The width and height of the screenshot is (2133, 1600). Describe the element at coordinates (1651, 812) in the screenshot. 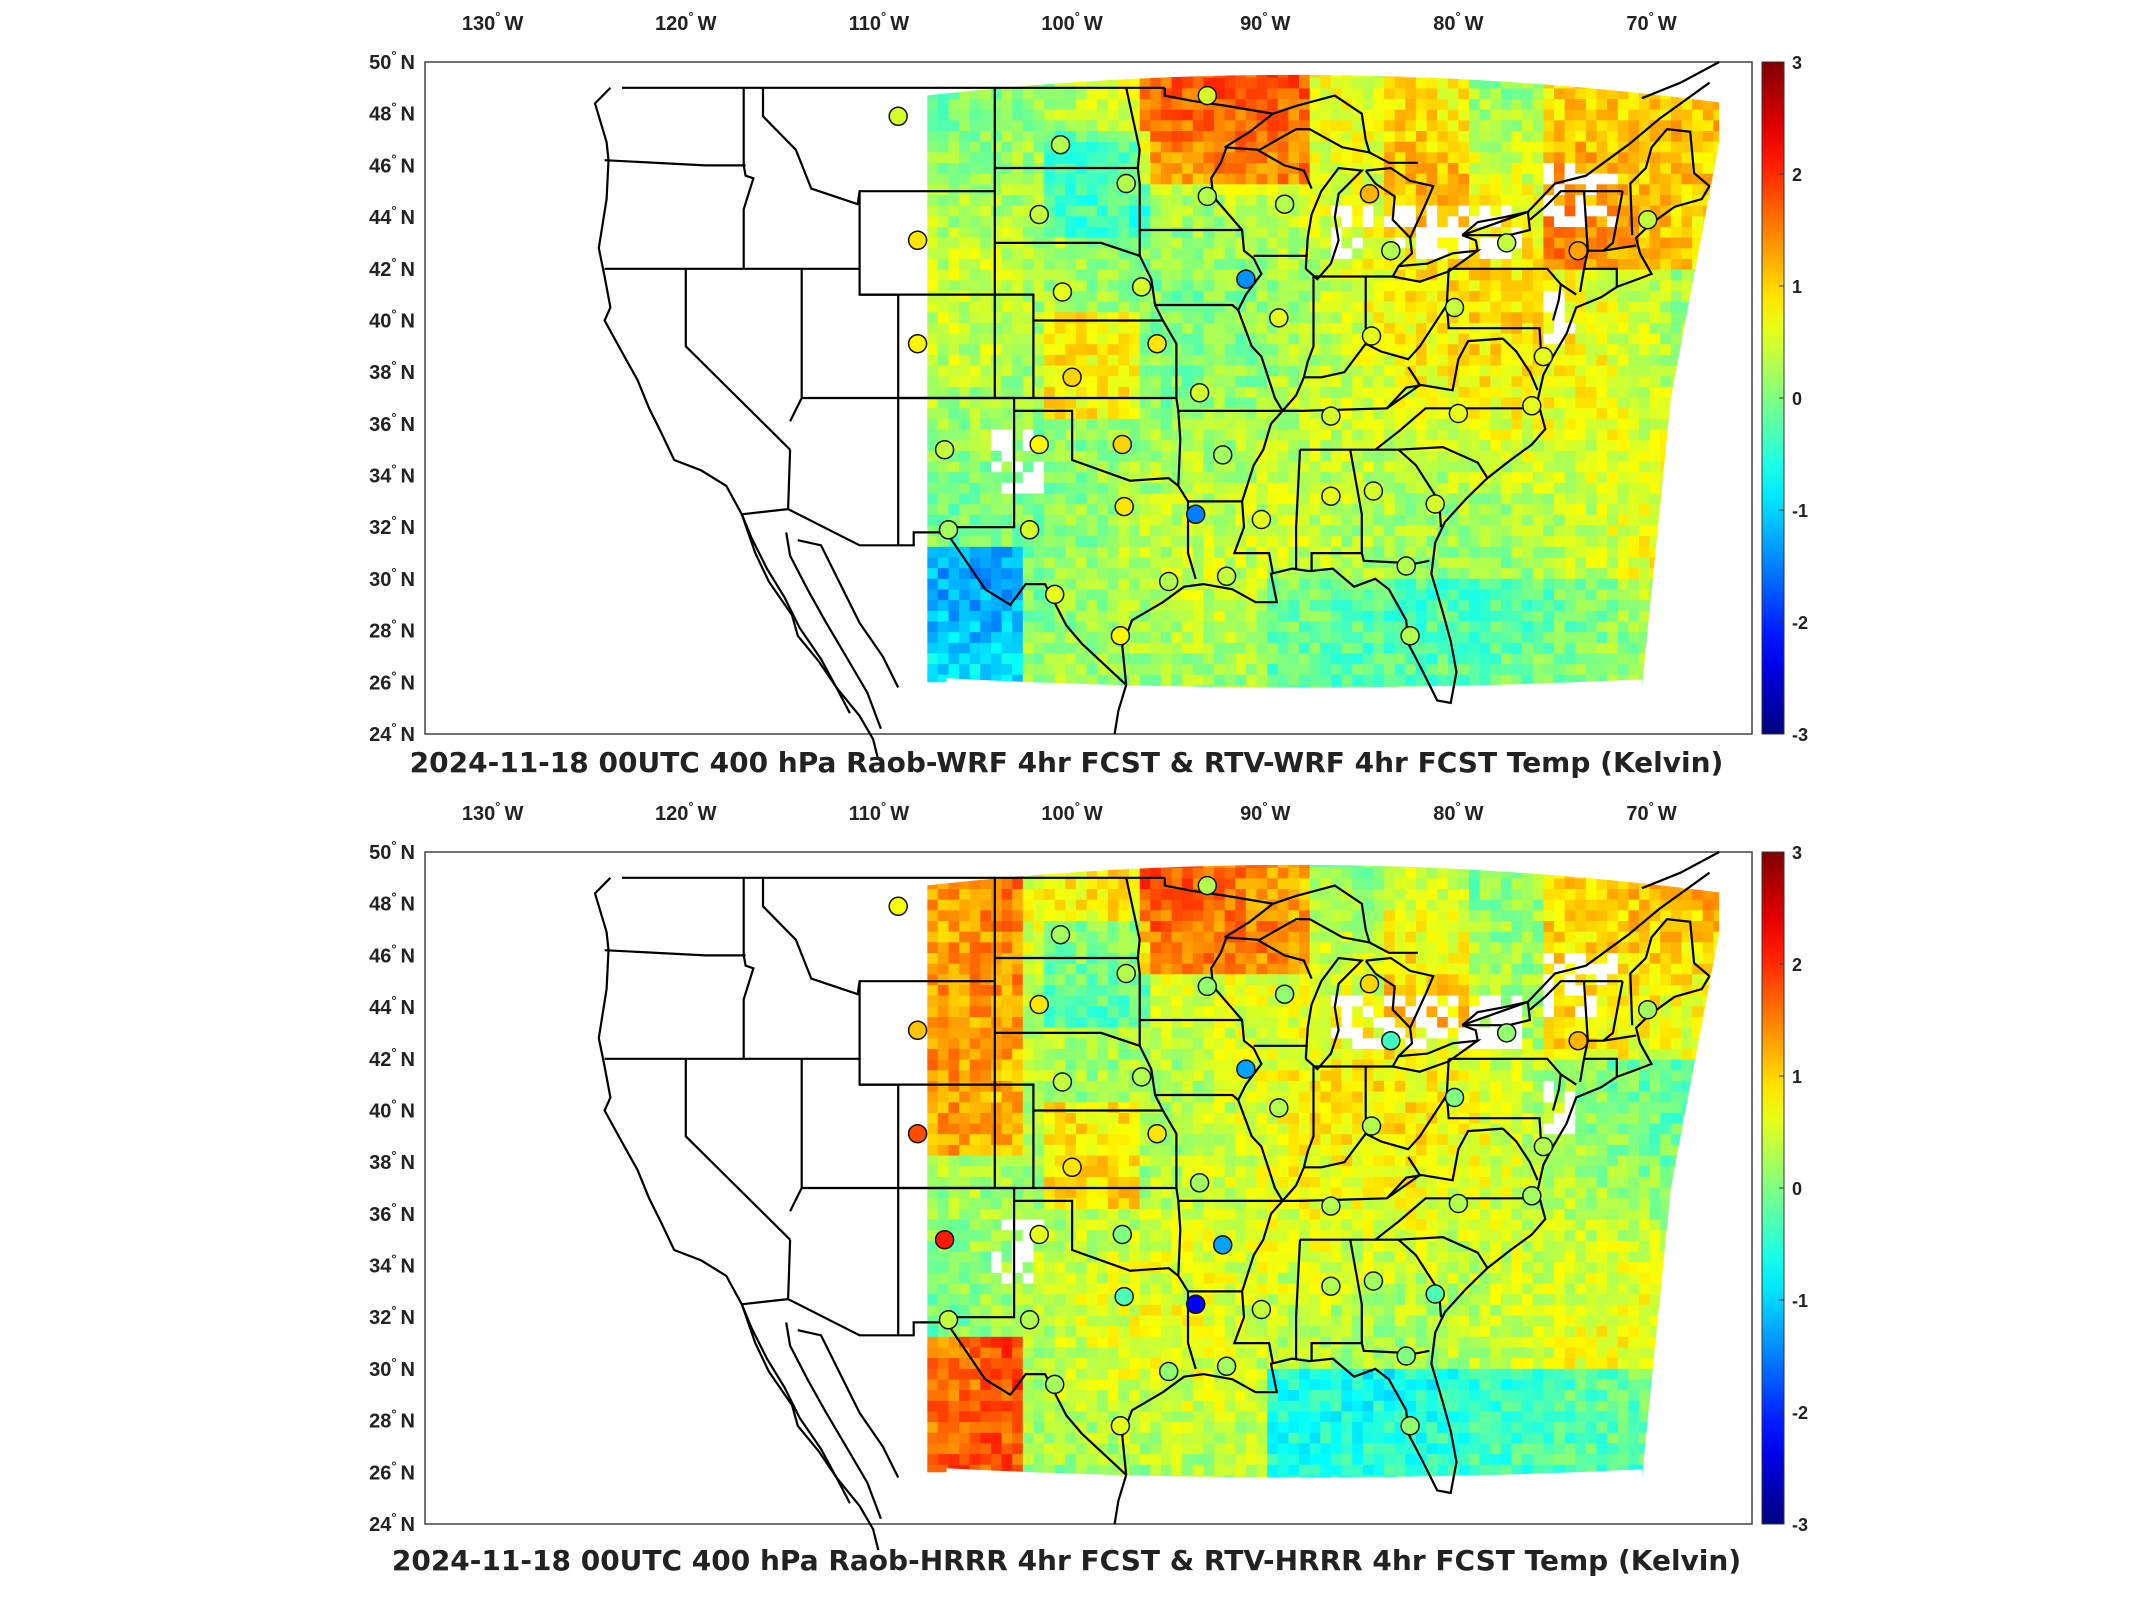

I see `lon-tick-label: 70° W` at that location.